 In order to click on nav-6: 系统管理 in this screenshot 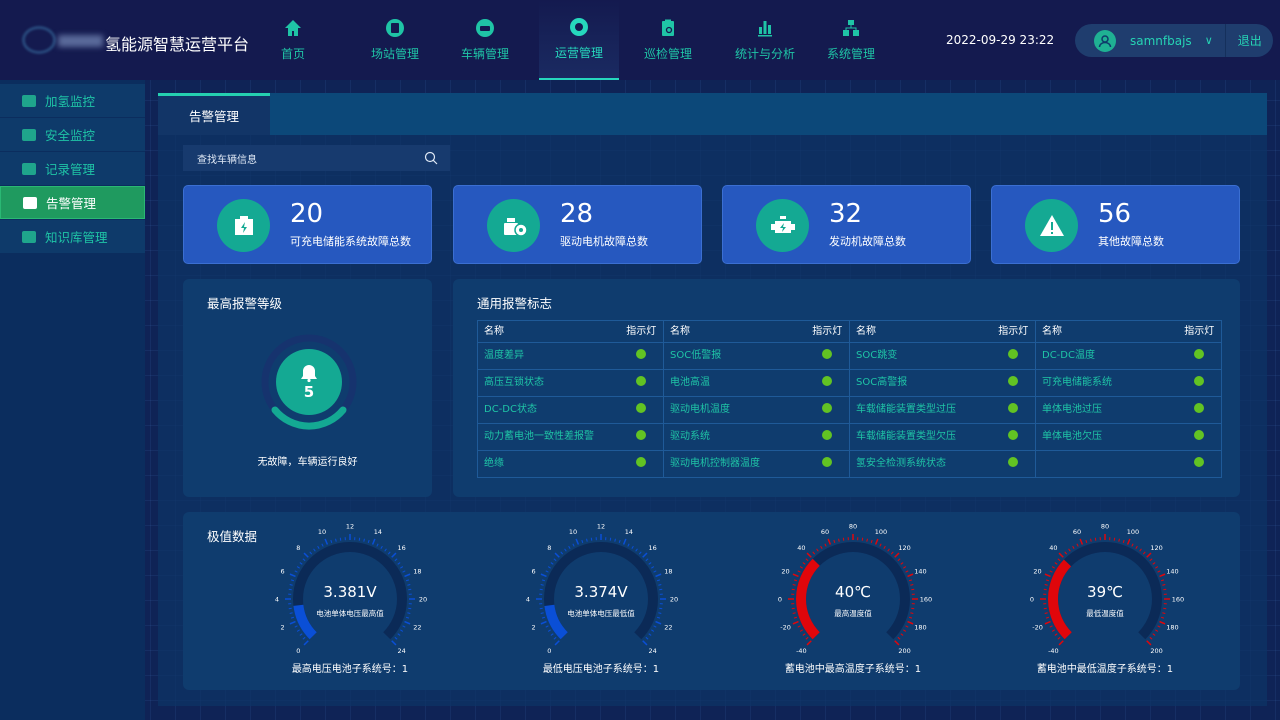, I will do `click(851, 40)`.